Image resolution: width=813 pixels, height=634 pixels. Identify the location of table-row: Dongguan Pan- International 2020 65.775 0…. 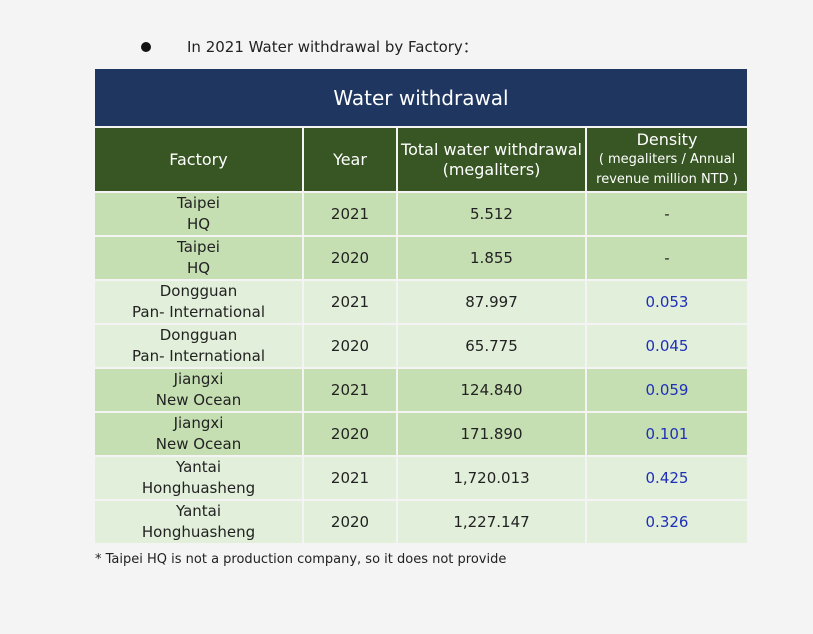
(421, 345).